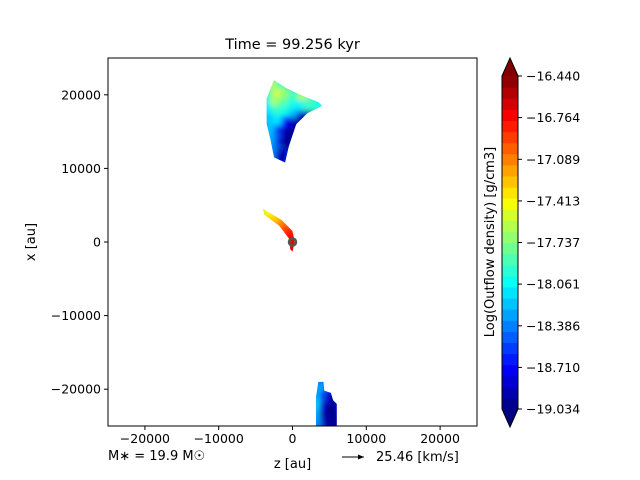 The width and height of the screenshot is (640, 480). What do you see at coordinates (553, 409) in the screenshot?
I see `colorbar-tick-label: −19.034` at bounding box center [553, 409].